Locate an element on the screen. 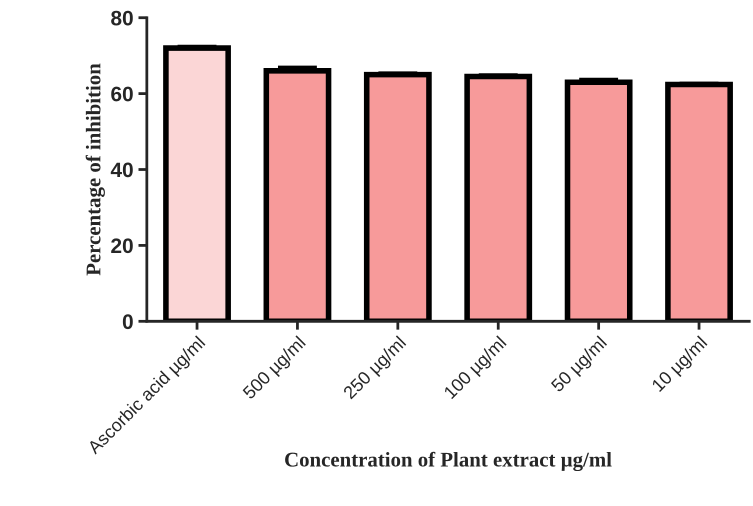  y-tick-label: 40 is located at coordinates (121, 170).